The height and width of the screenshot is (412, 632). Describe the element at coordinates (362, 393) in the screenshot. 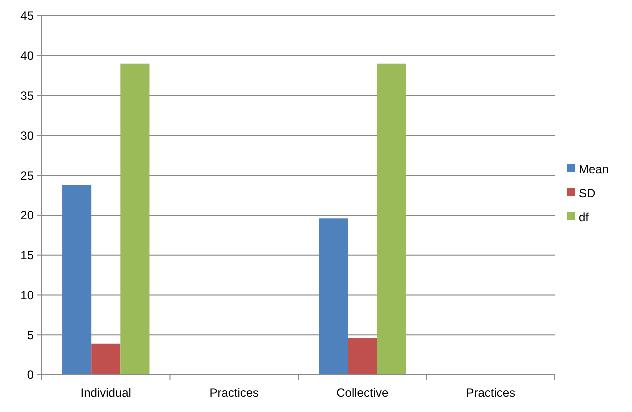

I see `x-tick-label: Collective` at that location.